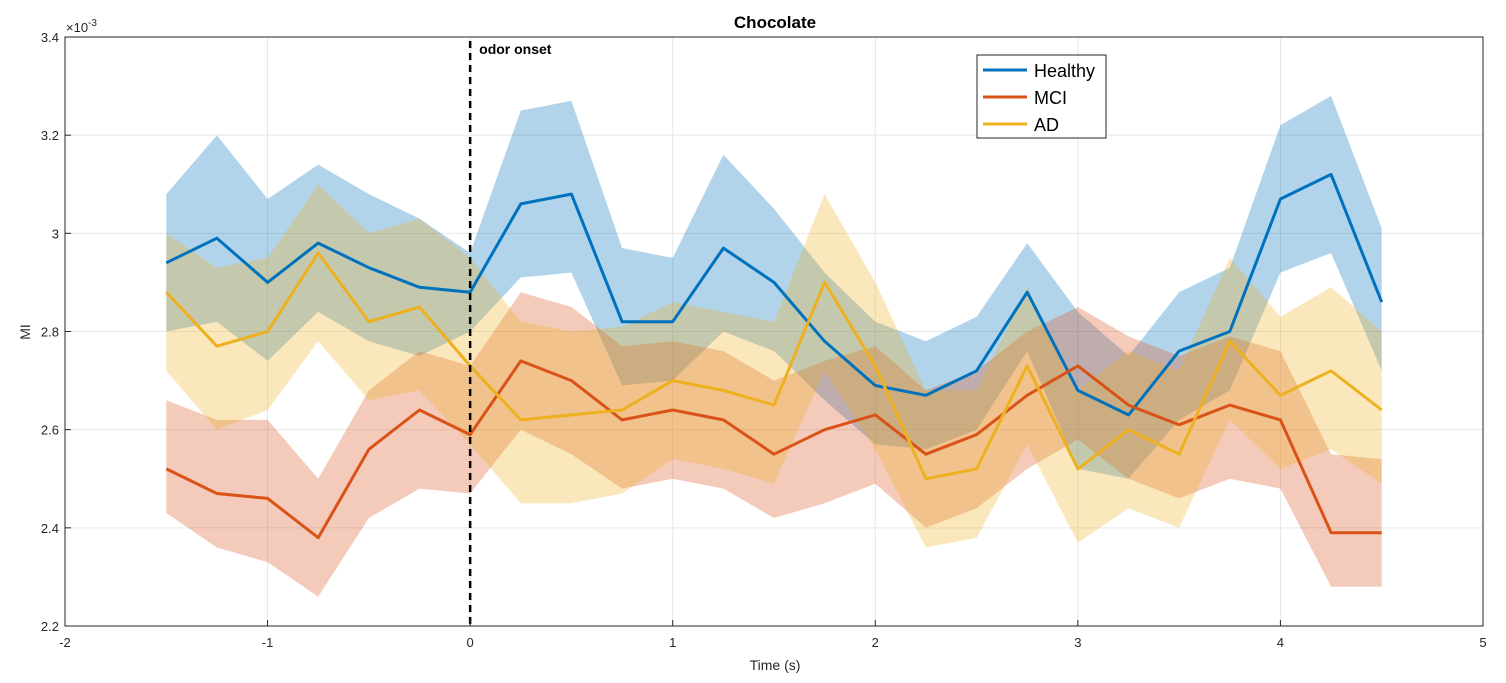 The image size is (1506, 683). What do you see at coordinates (50, 332) in the screenshot?
I see `y-tick-label: 2.8` at bounding box center [50, 332].